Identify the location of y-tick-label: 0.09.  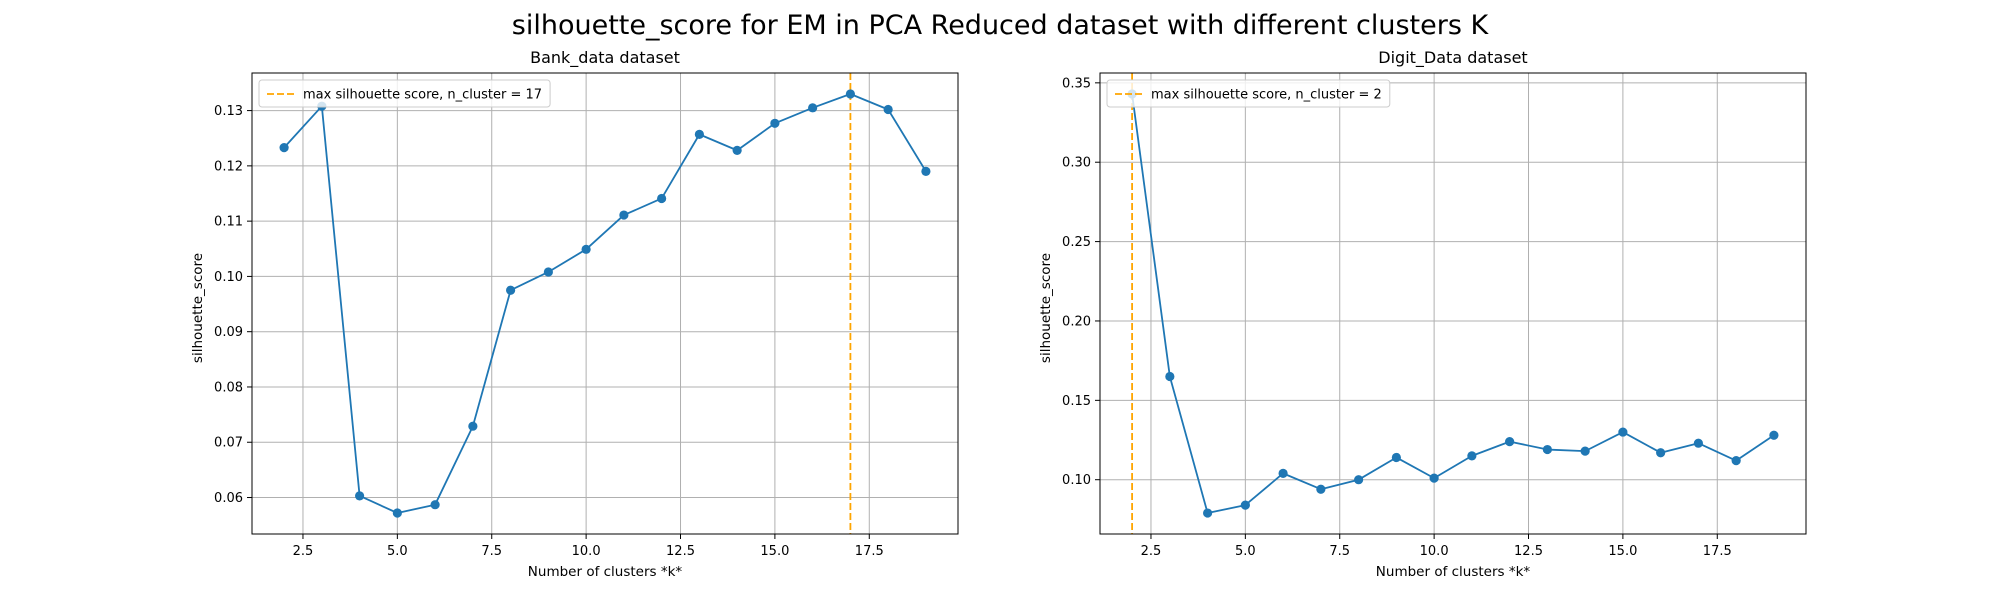
(228, 332).